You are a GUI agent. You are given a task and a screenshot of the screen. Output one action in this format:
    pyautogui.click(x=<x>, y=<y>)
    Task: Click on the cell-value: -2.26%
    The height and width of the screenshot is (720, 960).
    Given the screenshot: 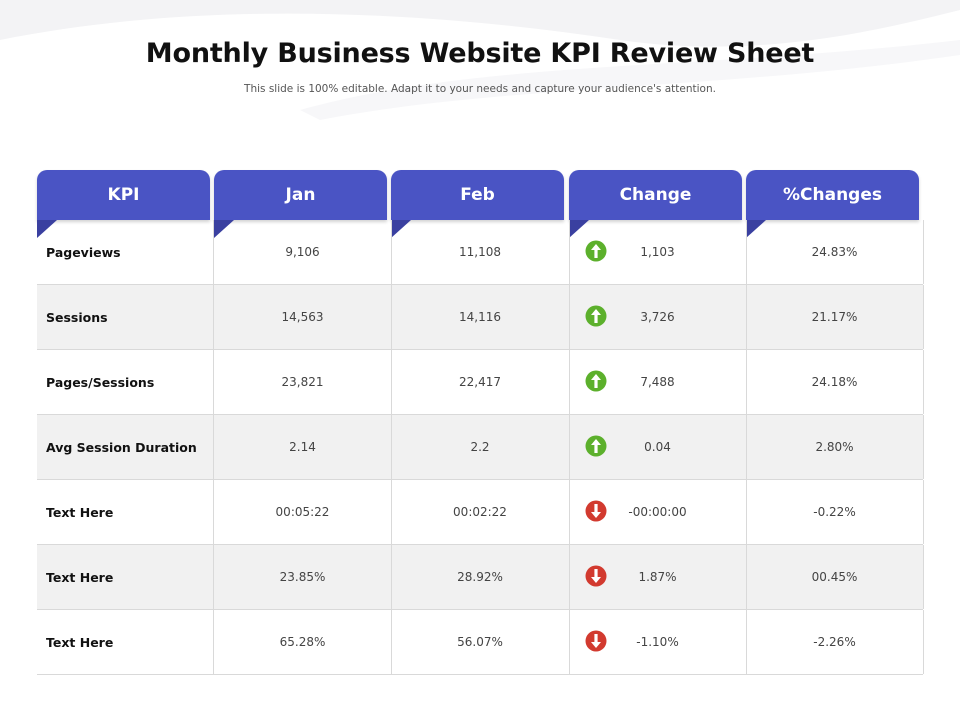 What is the action you would take?
    pyautogui.click(x=834, y=642)
    